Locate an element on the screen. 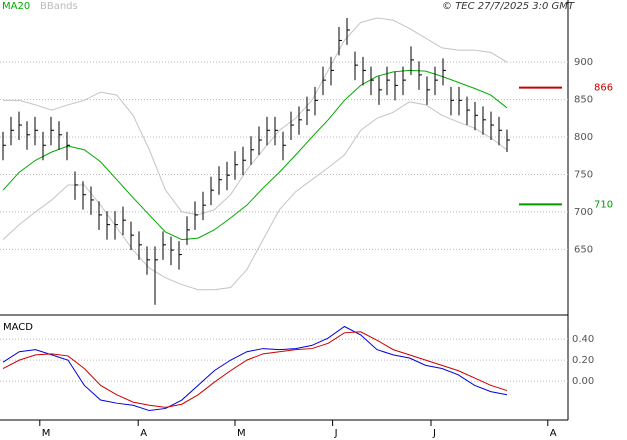  y-tick-label: 650 is located at coordinates (583, 249).